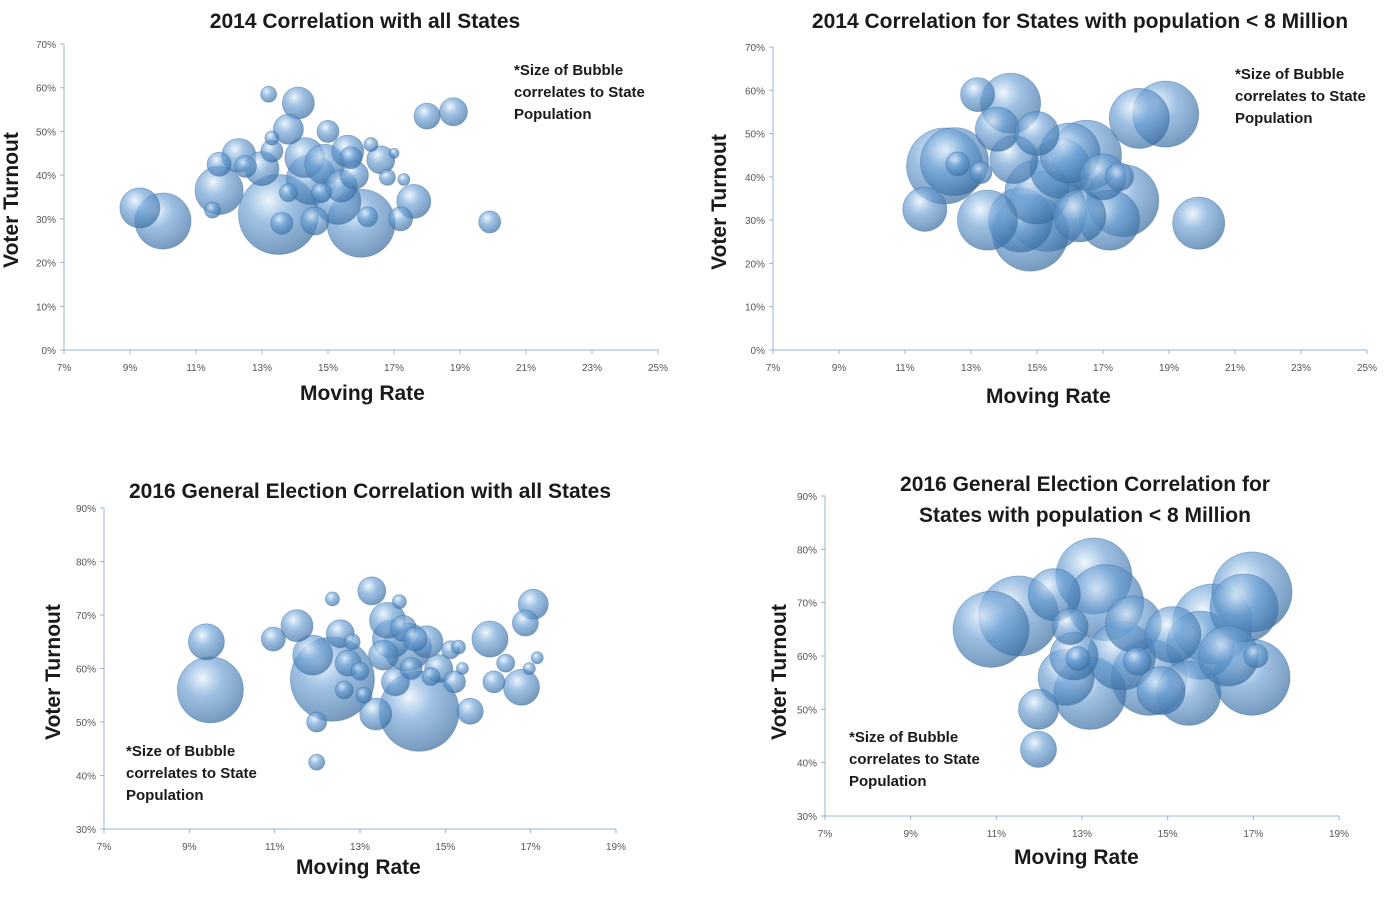 The height and width of the screenshot is (910, 1400). What do you see at coordinates (807, 497) in the screenshot?
I see `y-tick-label: 90%` at bounding box center [807, 497].